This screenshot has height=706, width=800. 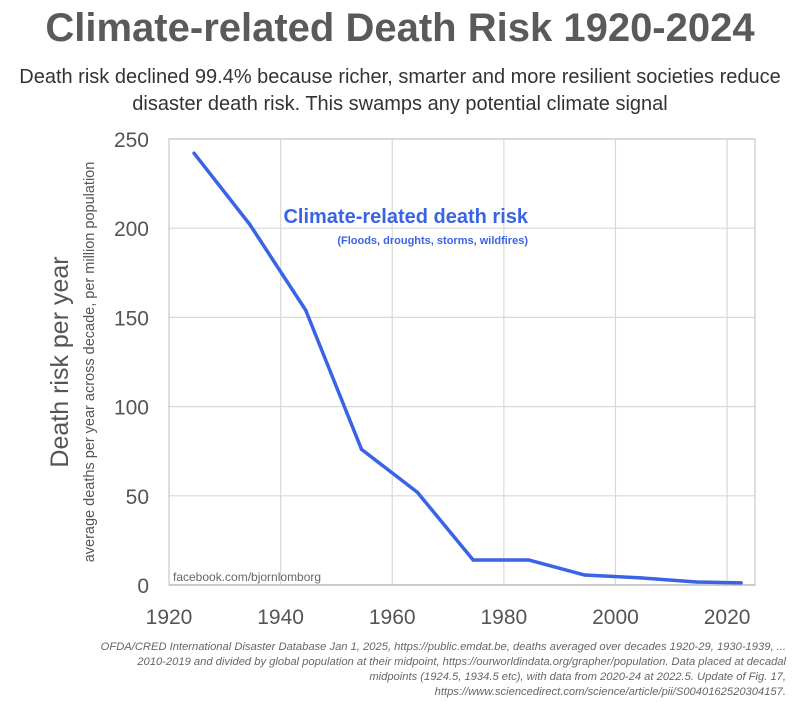 I want to click on y-tick-label: 100, so click(x=131, y=408).